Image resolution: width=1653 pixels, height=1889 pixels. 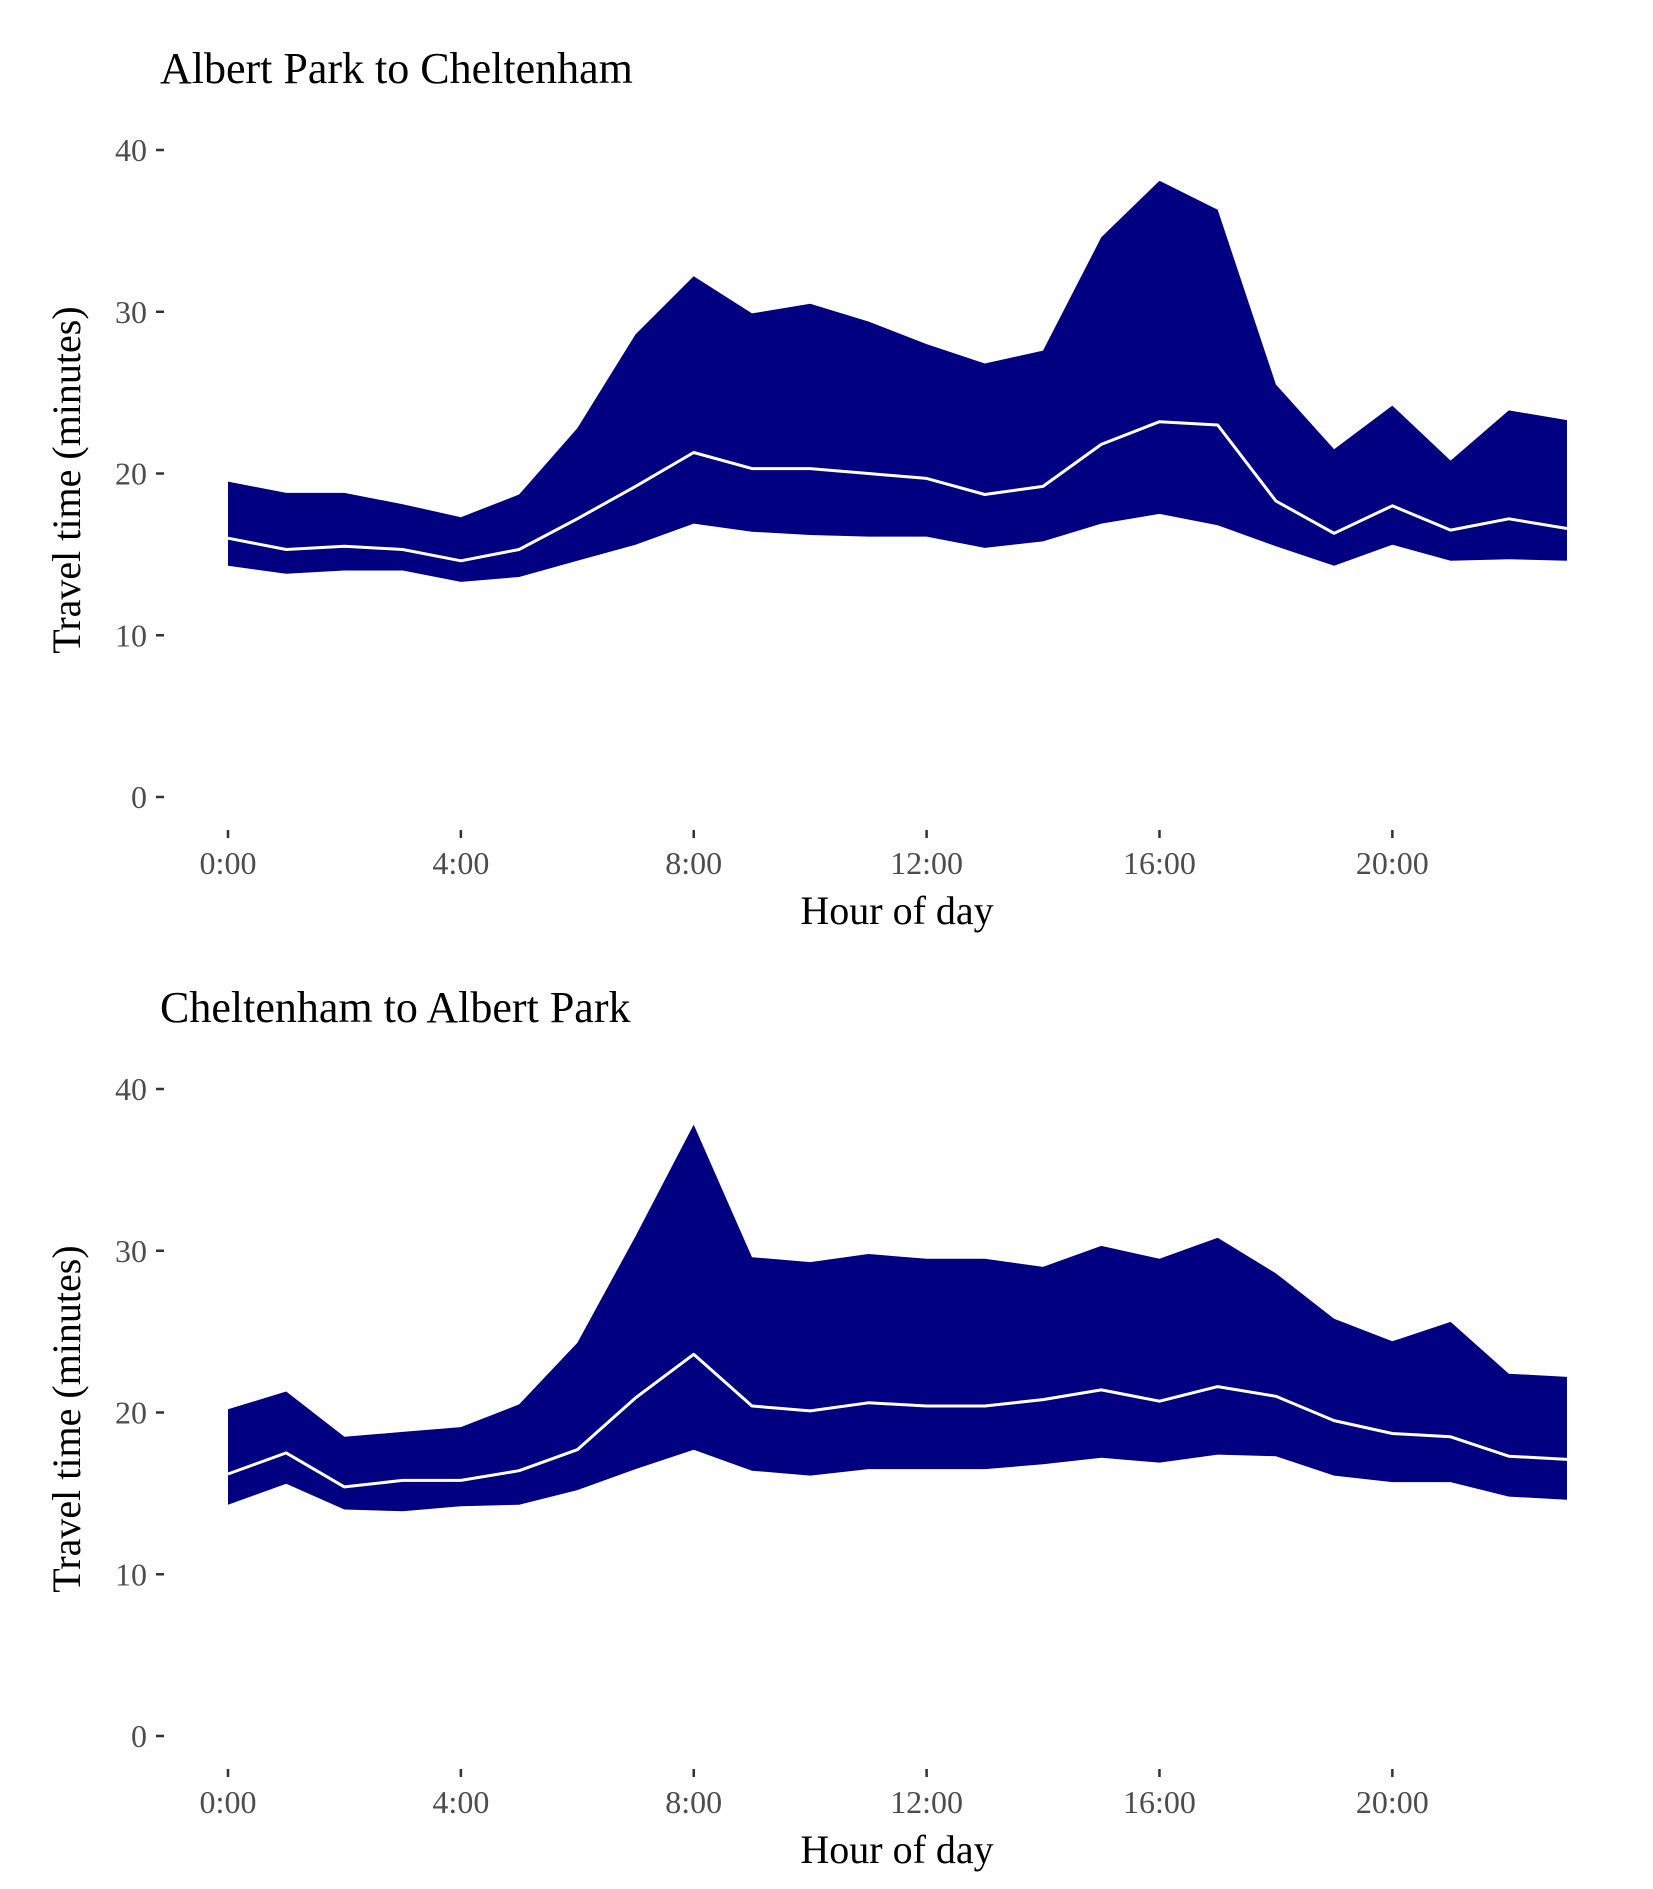 What do you see at coordinates (395, 1007) in the screenshot?
I see `chart-title: Cheltenham to Albert Park` at bounding box center [395, 1007].